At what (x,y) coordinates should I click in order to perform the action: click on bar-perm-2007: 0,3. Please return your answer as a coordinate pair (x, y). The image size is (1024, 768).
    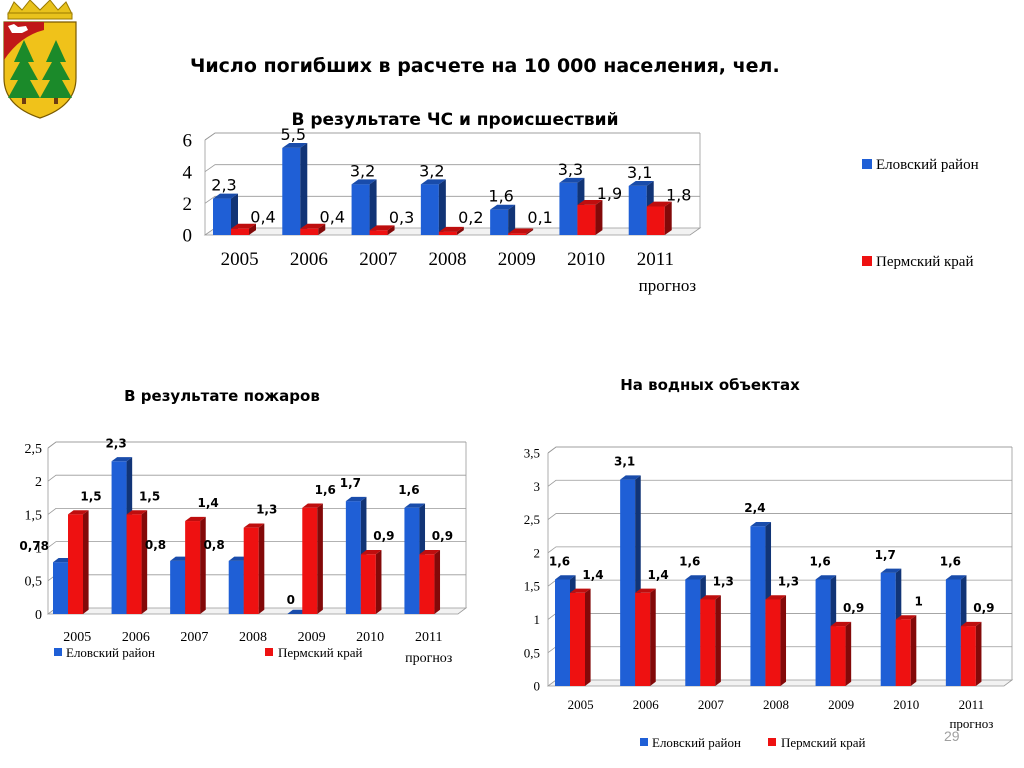
    Looking at the image, I should click on (391, 221).